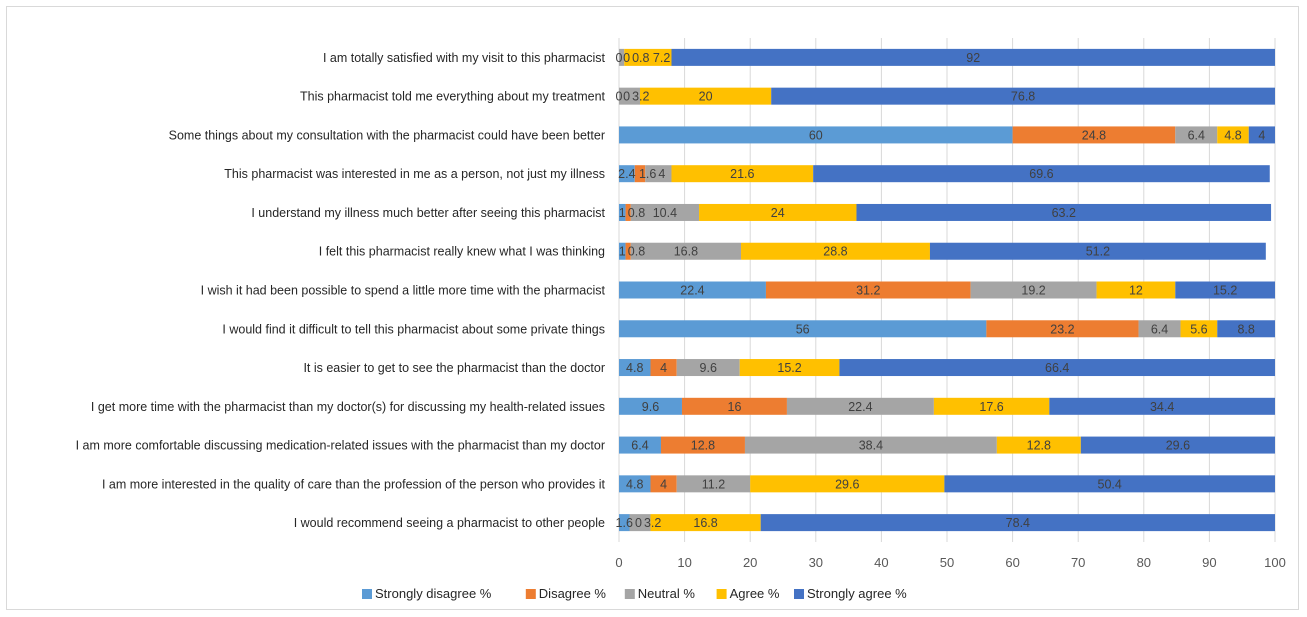 The width and height of the screenshot is (1307, 617). Describe the element at coordinates (1012, 562) in the screenshot. I see `x-tick-label: 60` at that location.